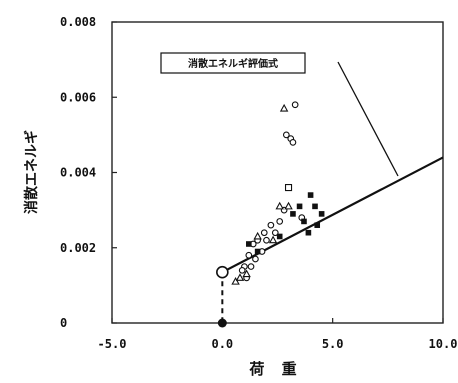 This screenshot has width=458, height=383. What do you see at coordinates (63, 323) in the screenshot?
I see `y-tick-label: 0` at bounding box center [63, 323].